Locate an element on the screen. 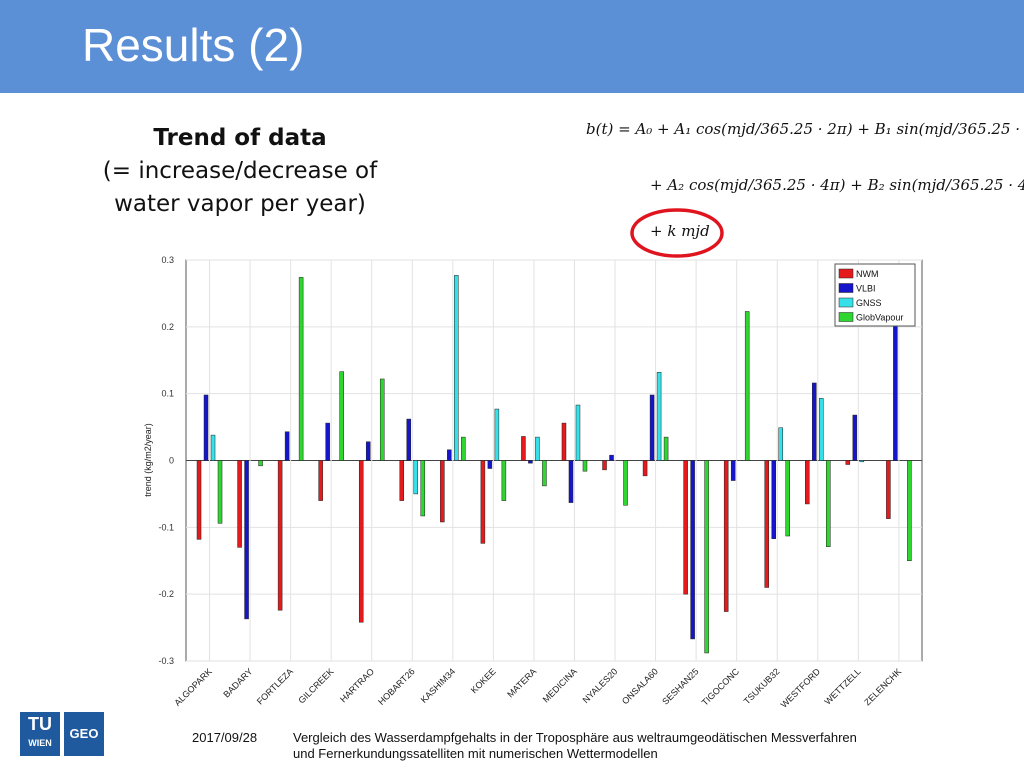 Image resolution: width=1024 pixels, height=768 pixels. legend-label: NWM is located at coordinates (867, 274).